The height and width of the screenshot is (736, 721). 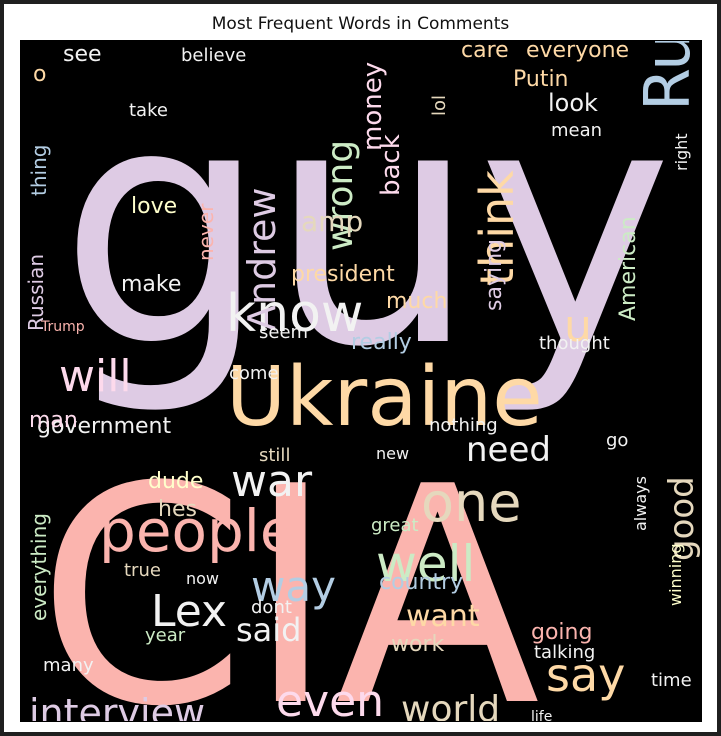 I want to click on word-seem: seem, so click(x=283, y=332).